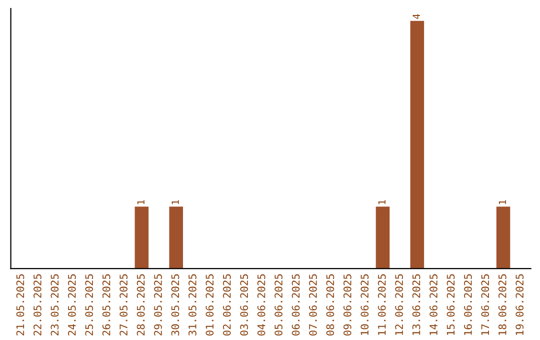 This screenshot has height=340, width=540. What do you see at coordinates (20, 305) in the screenshot?
I see `x-tick-label: 21.05.2025` at bounding box center [20, 305].